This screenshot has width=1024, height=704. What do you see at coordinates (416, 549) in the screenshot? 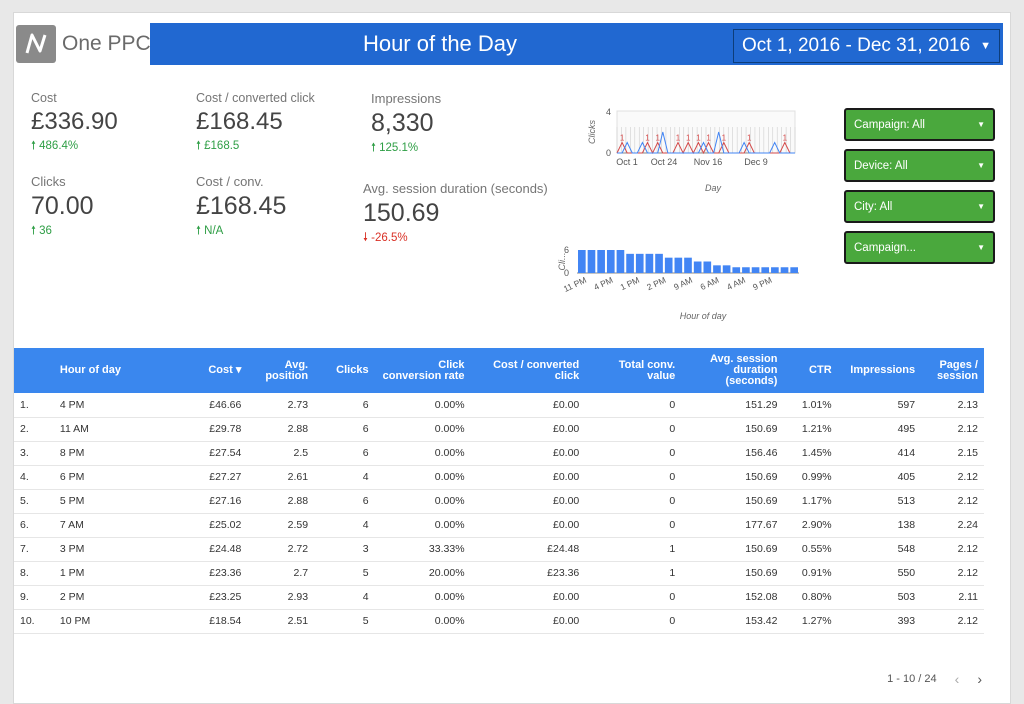
I see `click-conv-rate-cell: 33.33%` at bounding box center [416, 549].